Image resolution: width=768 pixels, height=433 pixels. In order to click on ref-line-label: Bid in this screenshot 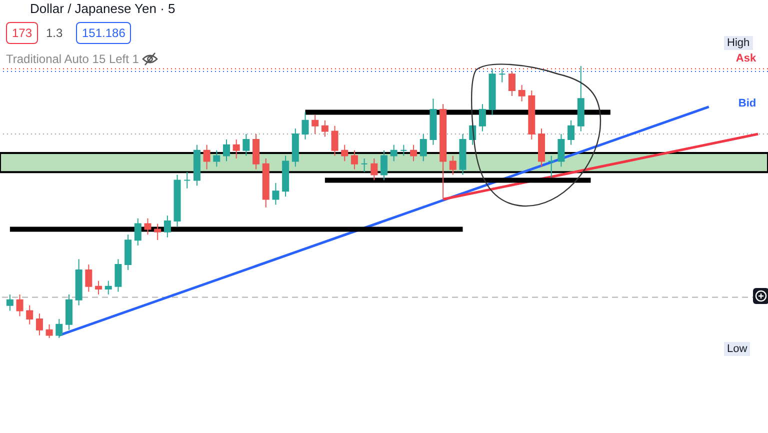, I will do `click(747, 103)`.